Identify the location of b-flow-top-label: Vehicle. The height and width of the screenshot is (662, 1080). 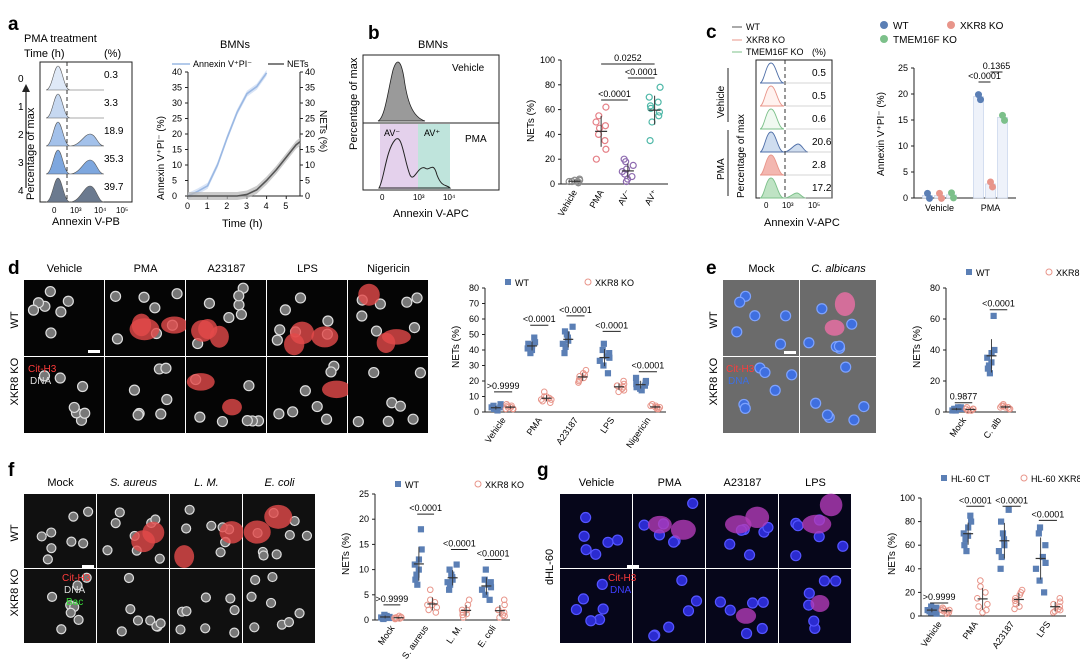
(468, 68).